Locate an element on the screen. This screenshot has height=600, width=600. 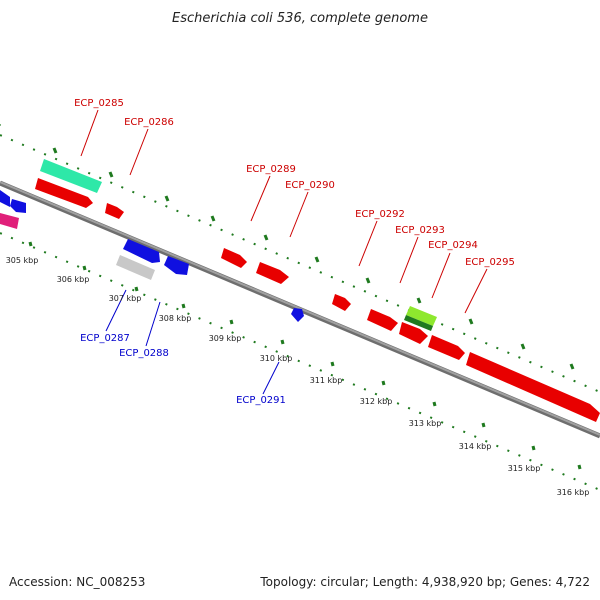
kbp-label: 305 kbp is located at coordinates (22, 260).